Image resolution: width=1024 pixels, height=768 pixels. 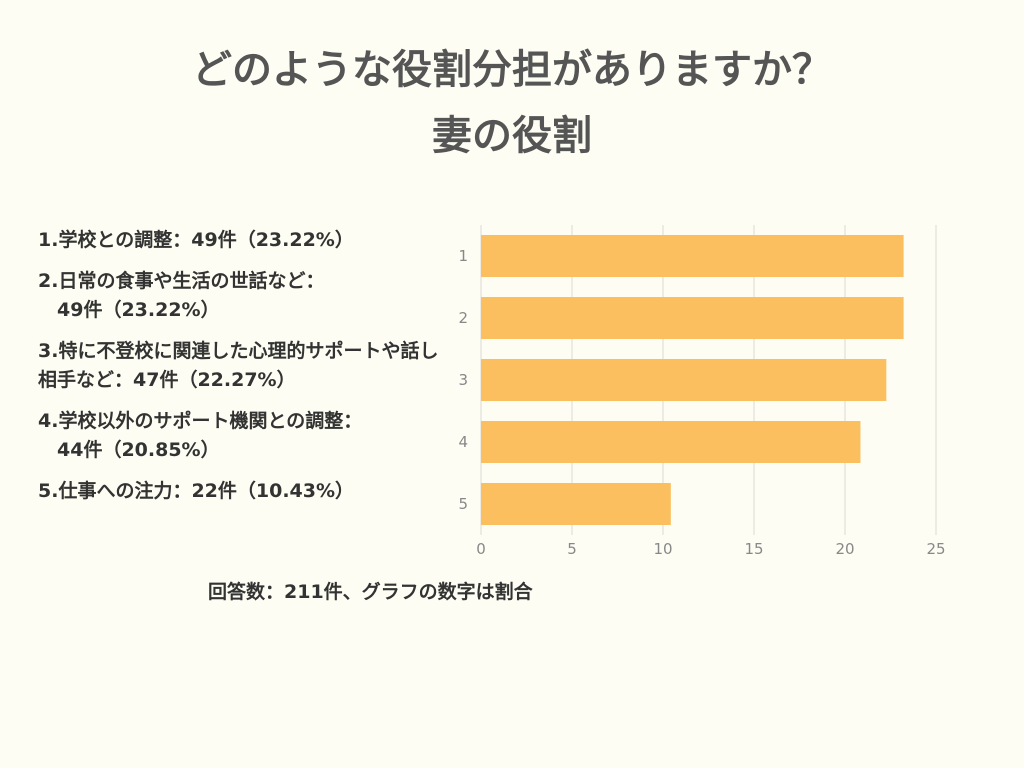 I want to click on legend-item-3: 3.特に不登校に関連した心理的サポートや話し相手など：47件（22.27%）, so click(x=238, y=365).